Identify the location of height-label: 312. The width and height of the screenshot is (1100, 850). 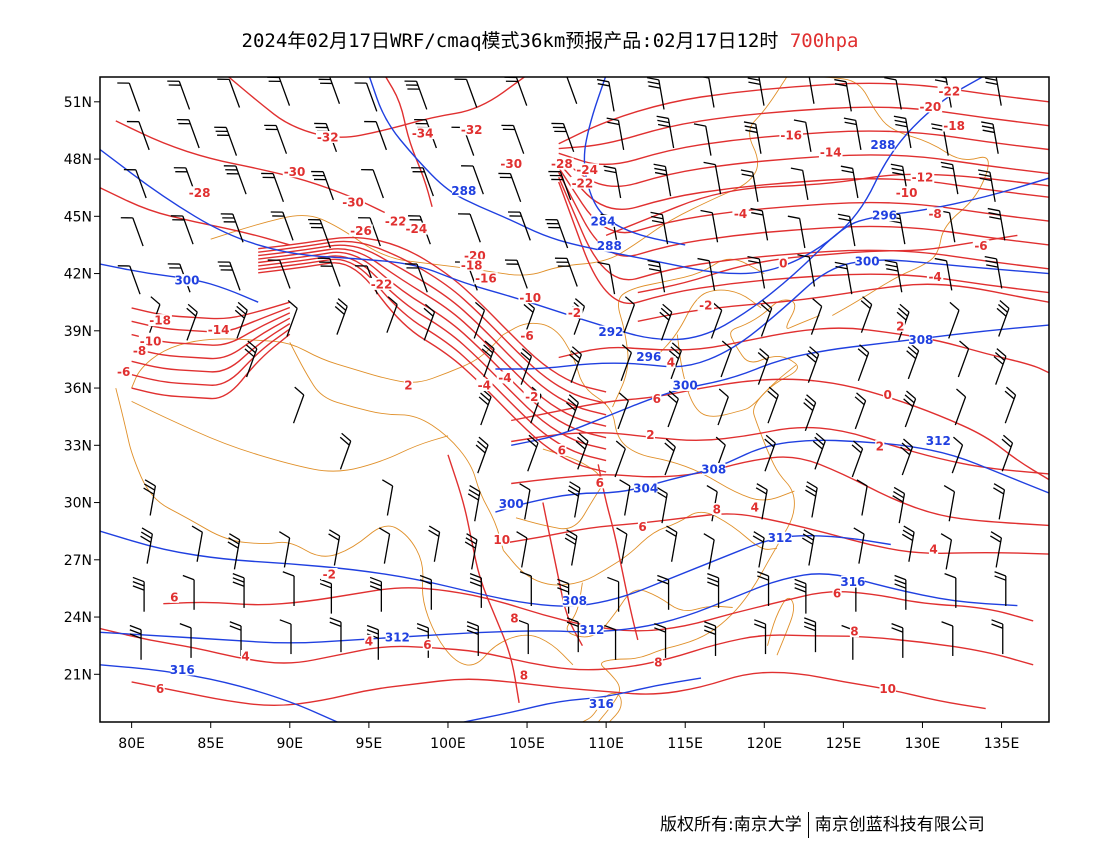
(397, 637).